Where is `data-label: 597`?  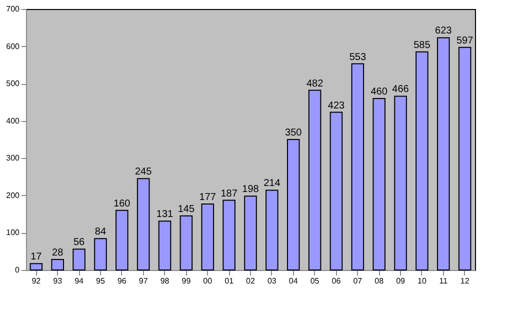 data-label: 597 is located at coordinates (465, 40).